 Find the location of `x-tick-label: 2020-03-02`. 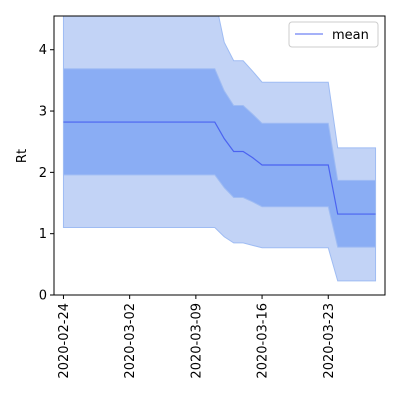

x-tick-label: 2020-03-02 is located at coordinates (130, 341).